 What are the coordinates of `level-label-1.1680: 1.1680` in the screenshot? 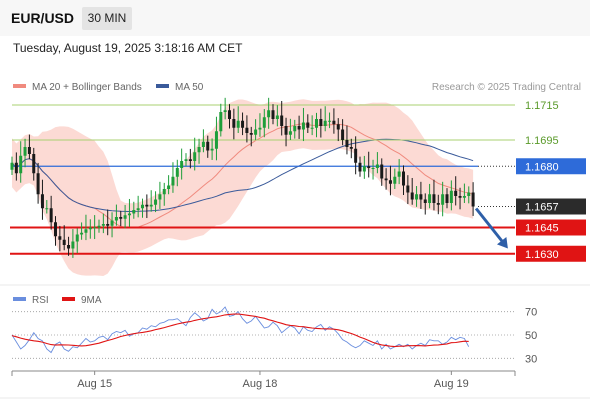 It's located at (542, 167).